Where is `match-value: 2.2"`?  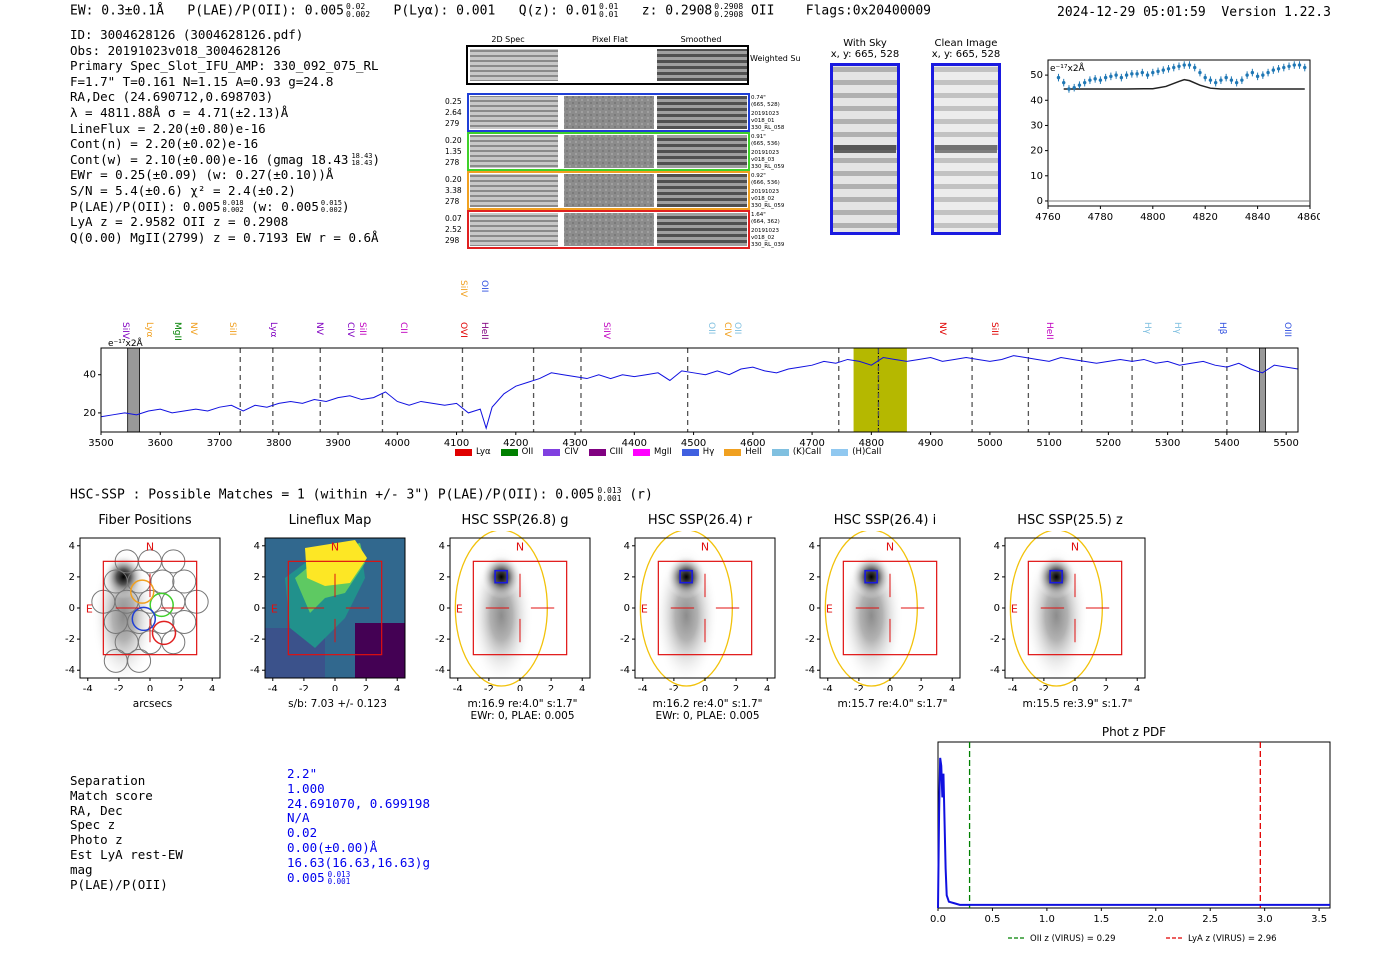 match-value: 2.2" is located at coordinates (302, 773).